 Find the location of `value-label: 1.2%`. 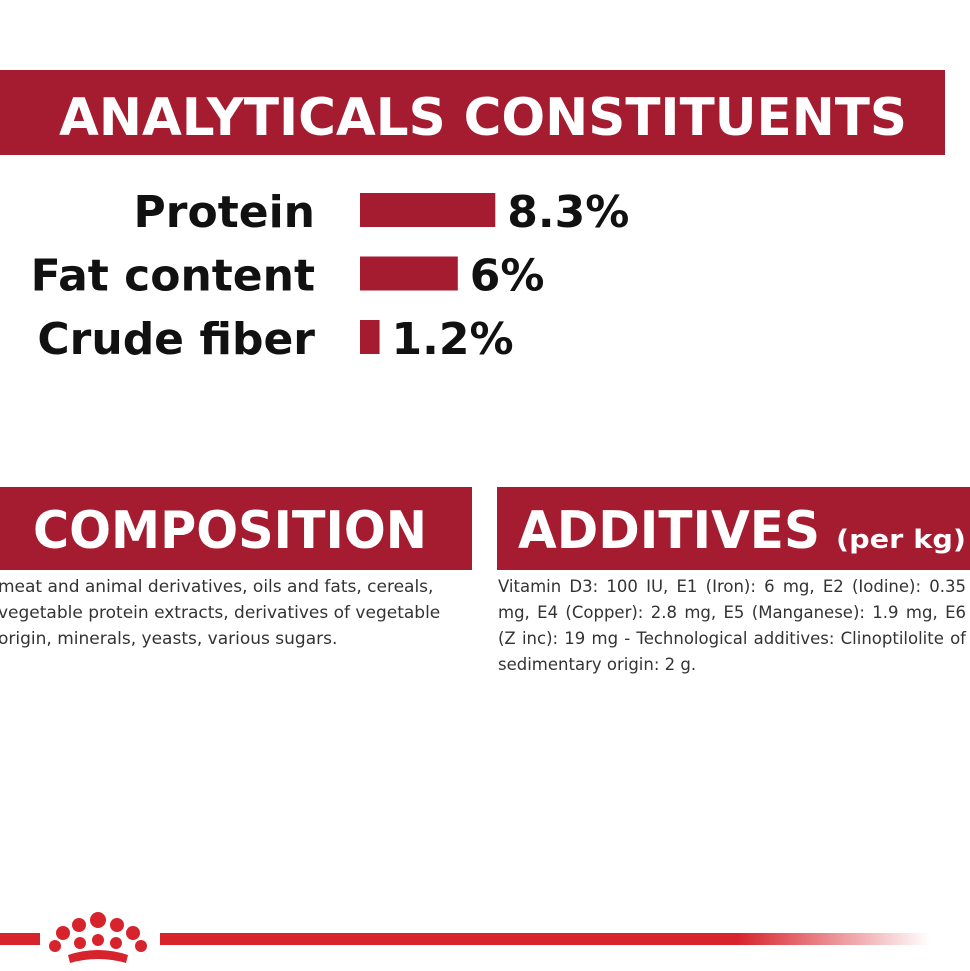

value-label: 1.2% is located at coordinates (453, 339).